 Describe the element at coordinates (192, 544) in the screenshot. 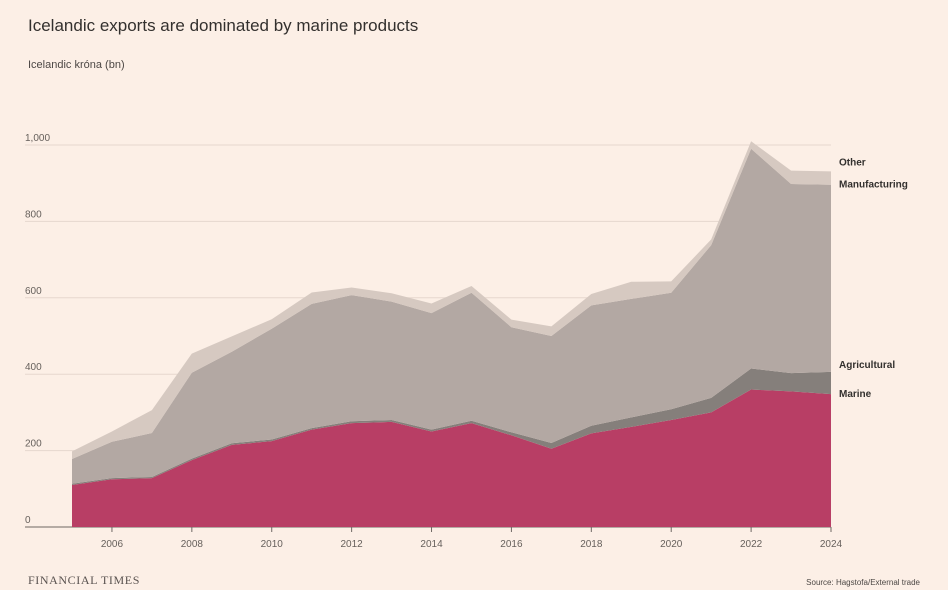

I see `x-tick-label: 2008` at that location.